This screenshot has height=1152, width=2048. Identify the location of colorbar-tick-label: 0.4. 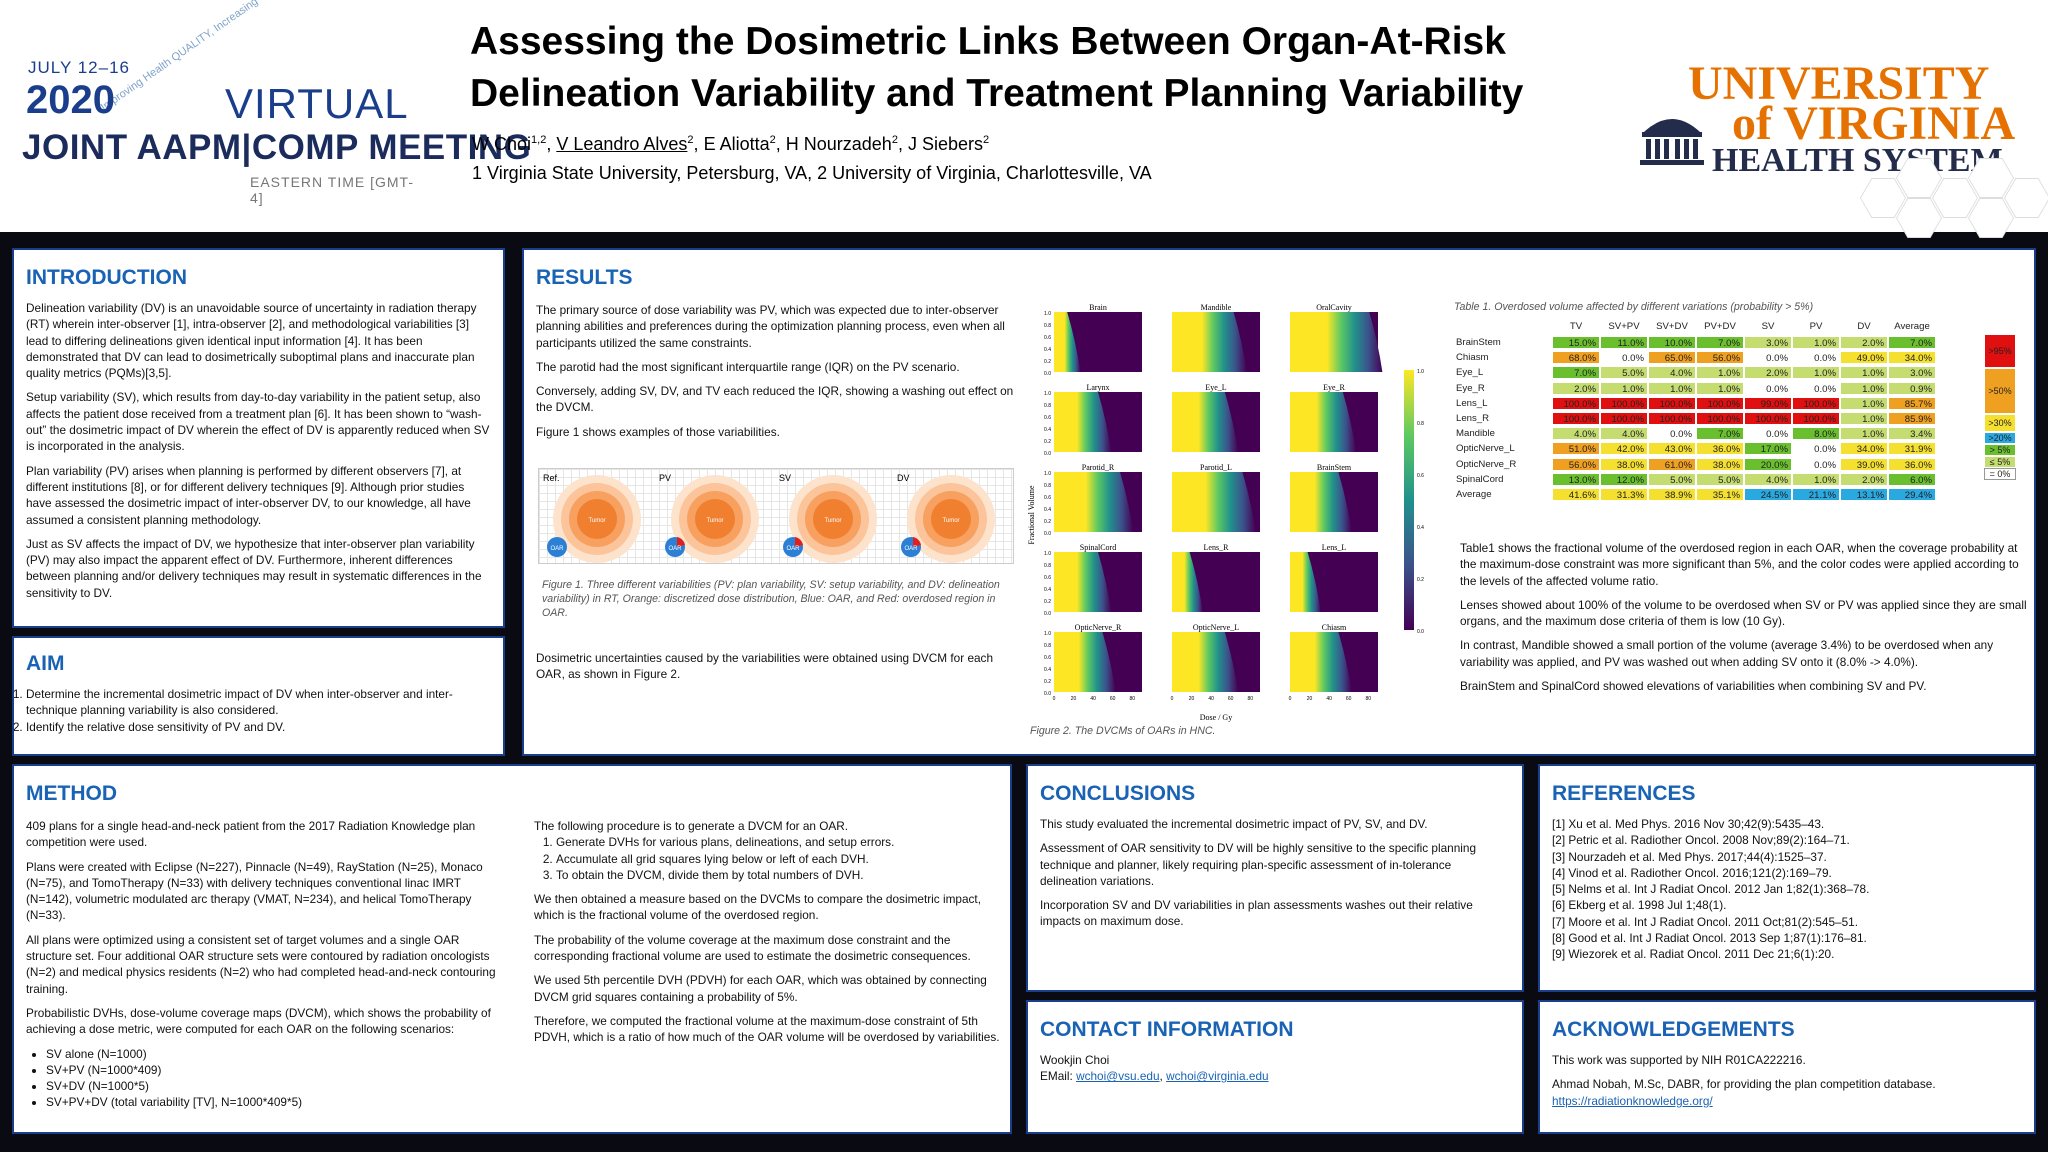
(1420, 528).